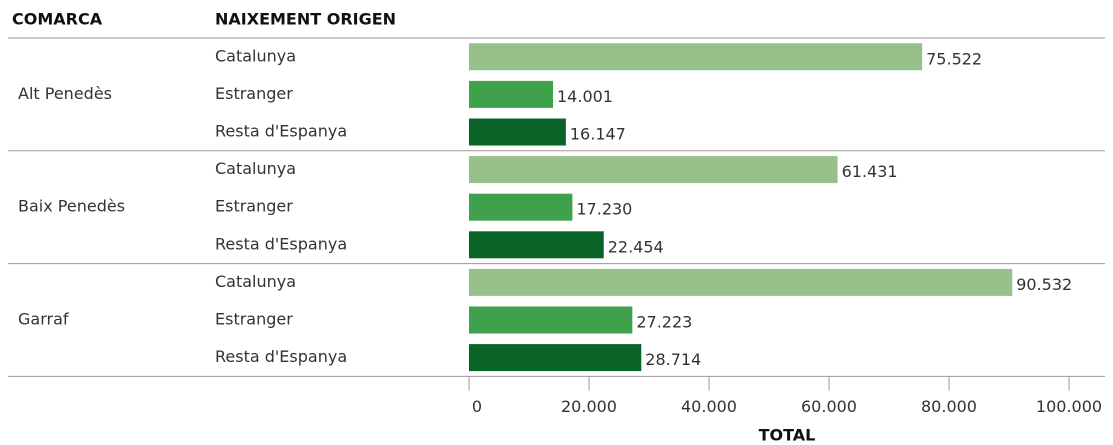 This screenshot has width=1113, height=445. I want to click on column-header: NAIXEMENT ORIGEN, so click(305, 19).